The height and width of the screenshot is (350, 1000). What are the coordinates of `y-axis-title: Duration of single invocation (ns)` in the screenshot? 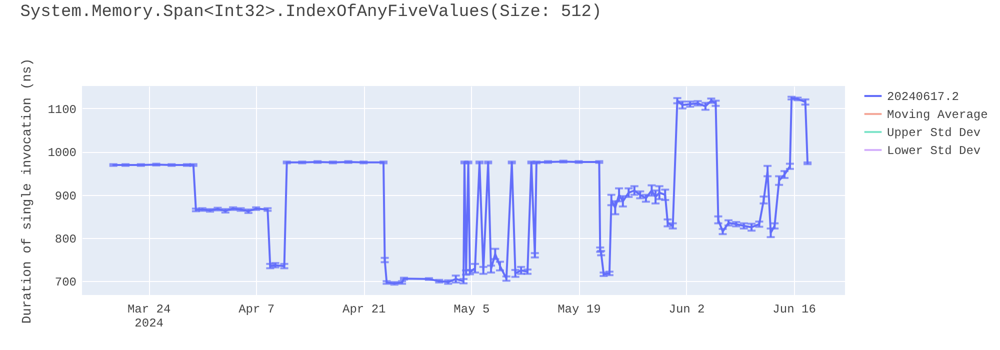 It's located at (27, 191).